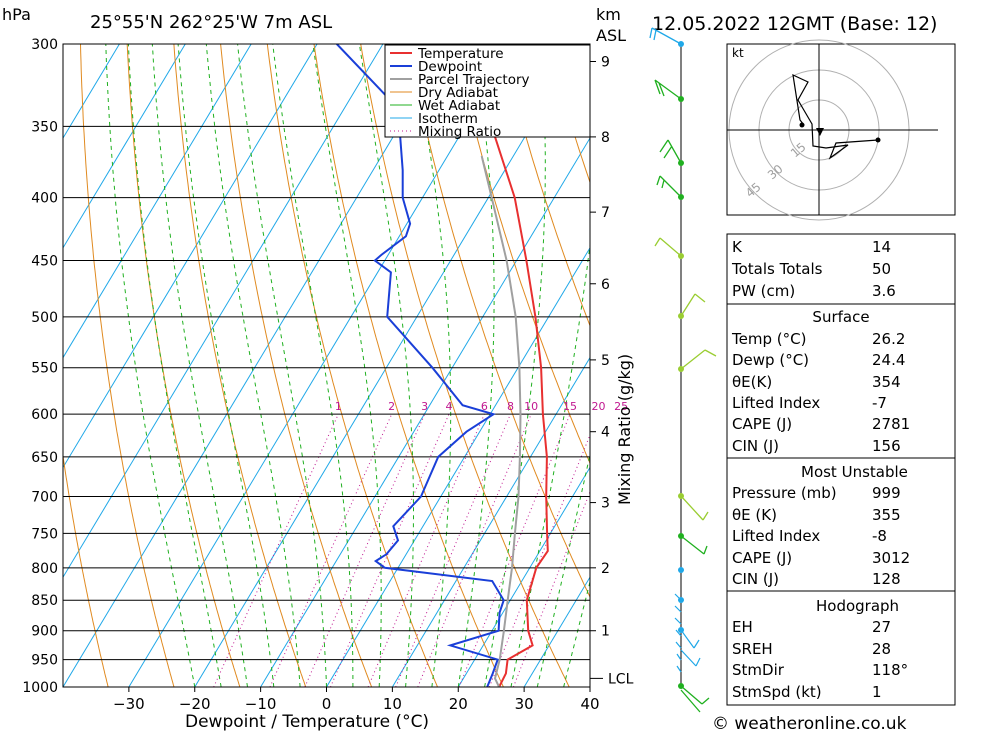  I want to click on hodograph-unit-label: kt, so click(738, 53).